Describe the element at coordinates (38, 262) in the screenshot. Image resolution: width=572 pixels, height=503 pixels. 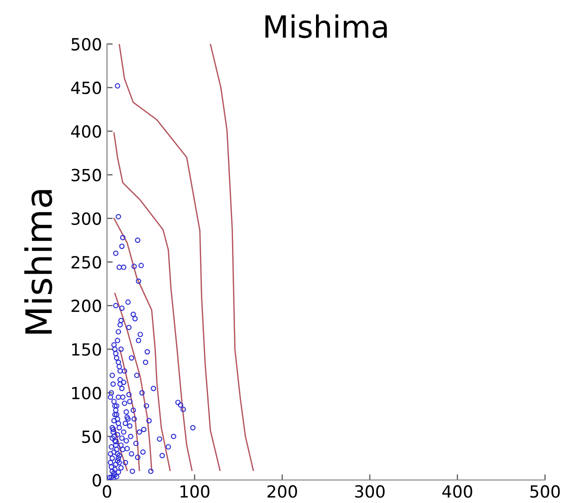
I see `y-axis-title: Mishima` at that location.